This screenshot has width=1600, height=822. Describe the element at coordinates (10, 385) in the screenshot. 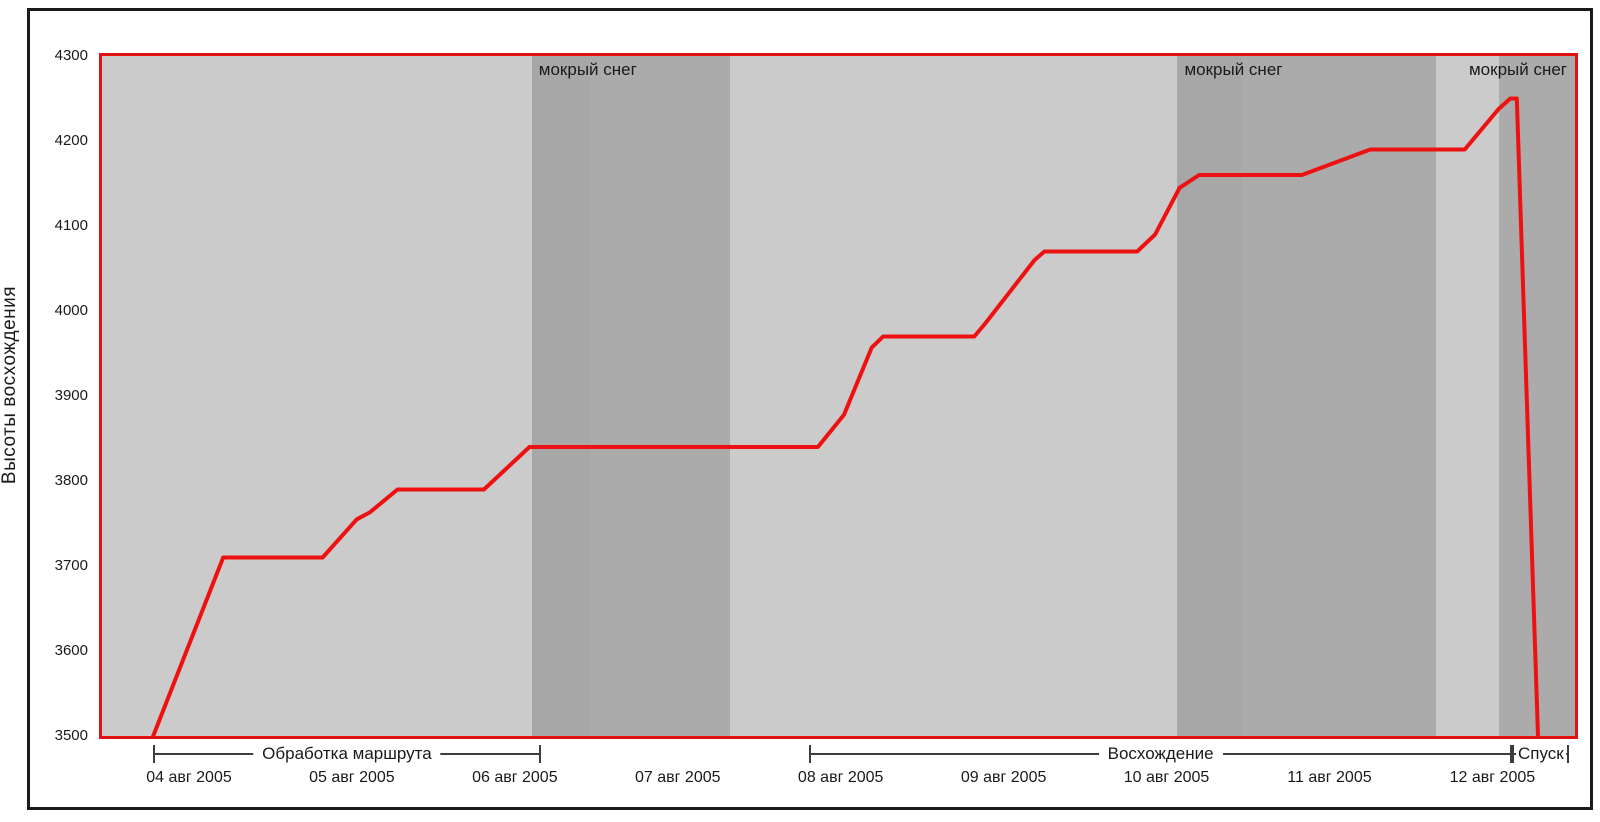

I see `y-axis-title: Высоты восхождения` at that location.